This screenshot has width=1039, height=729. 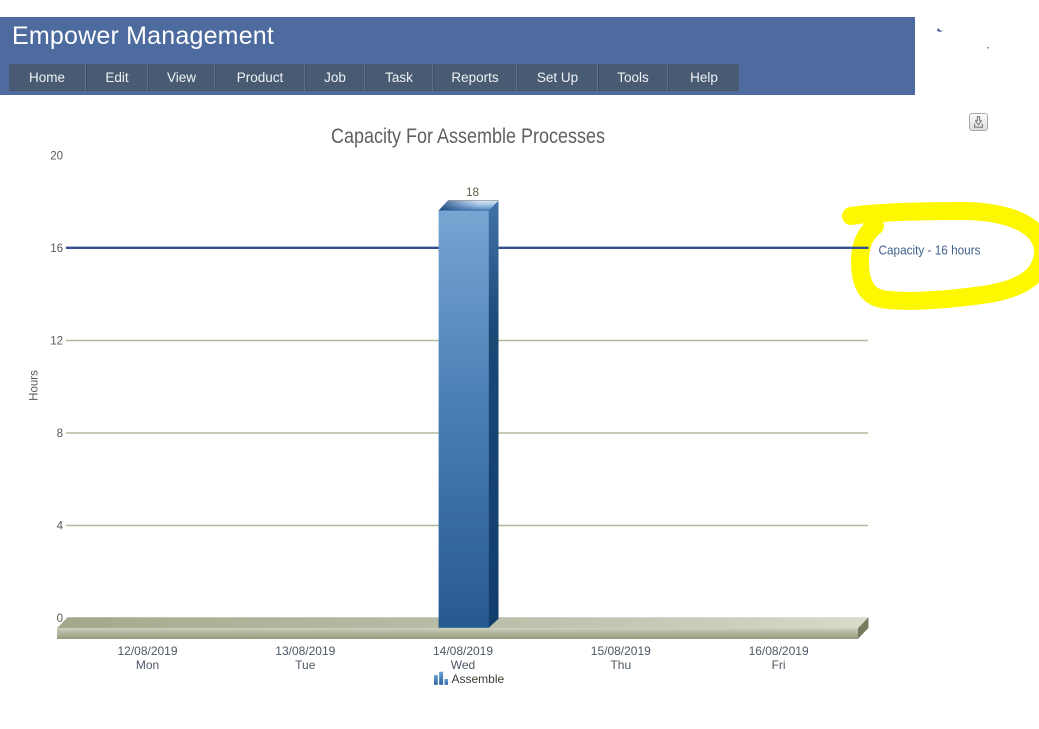 I want to click on svg-text: Fri, so click(x=779, y=665).